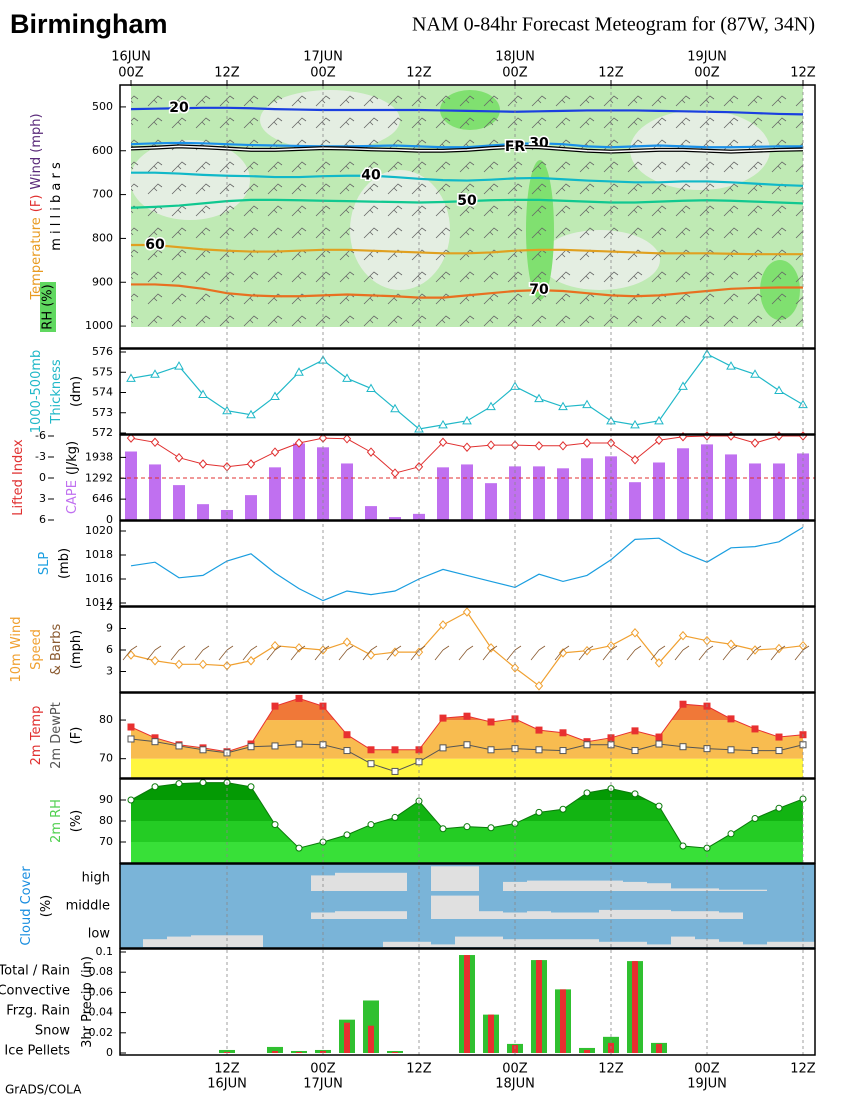 The image size is (850, 1100). I want to click on y-tick-label: 900, so click(102, 281).